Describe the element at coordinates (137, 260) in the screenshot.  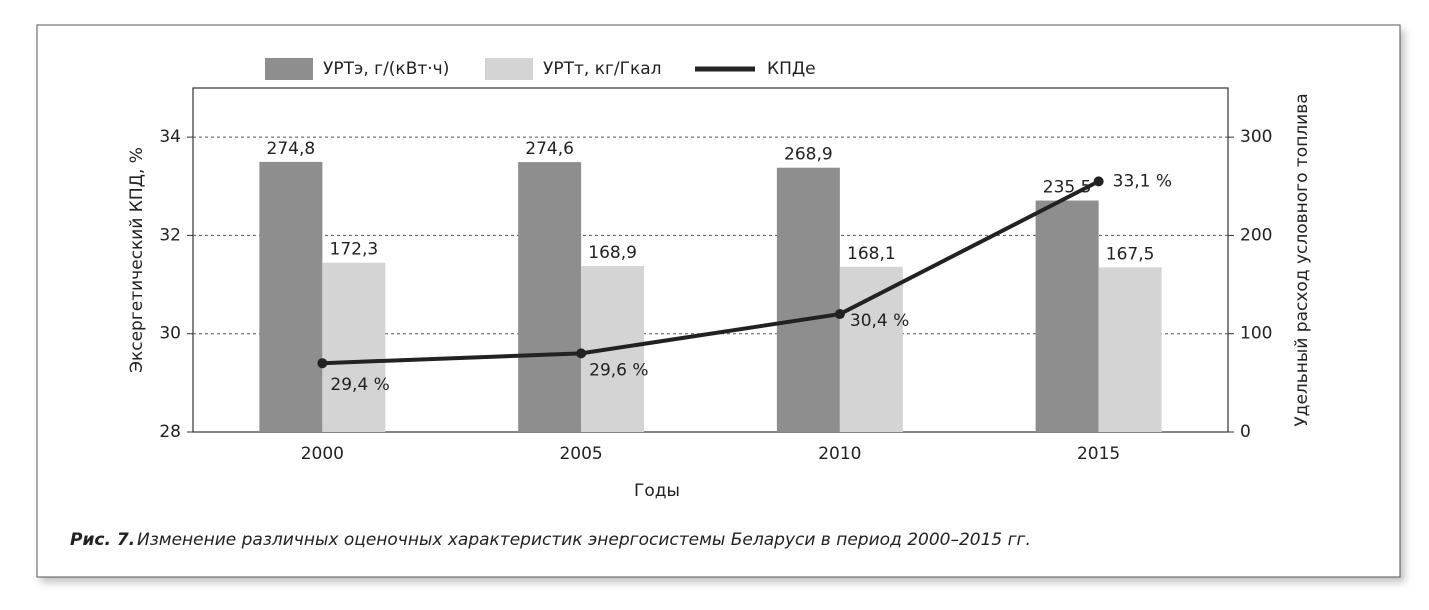
I see `y-axis-title: Эксергетический КПД, %` at that location.